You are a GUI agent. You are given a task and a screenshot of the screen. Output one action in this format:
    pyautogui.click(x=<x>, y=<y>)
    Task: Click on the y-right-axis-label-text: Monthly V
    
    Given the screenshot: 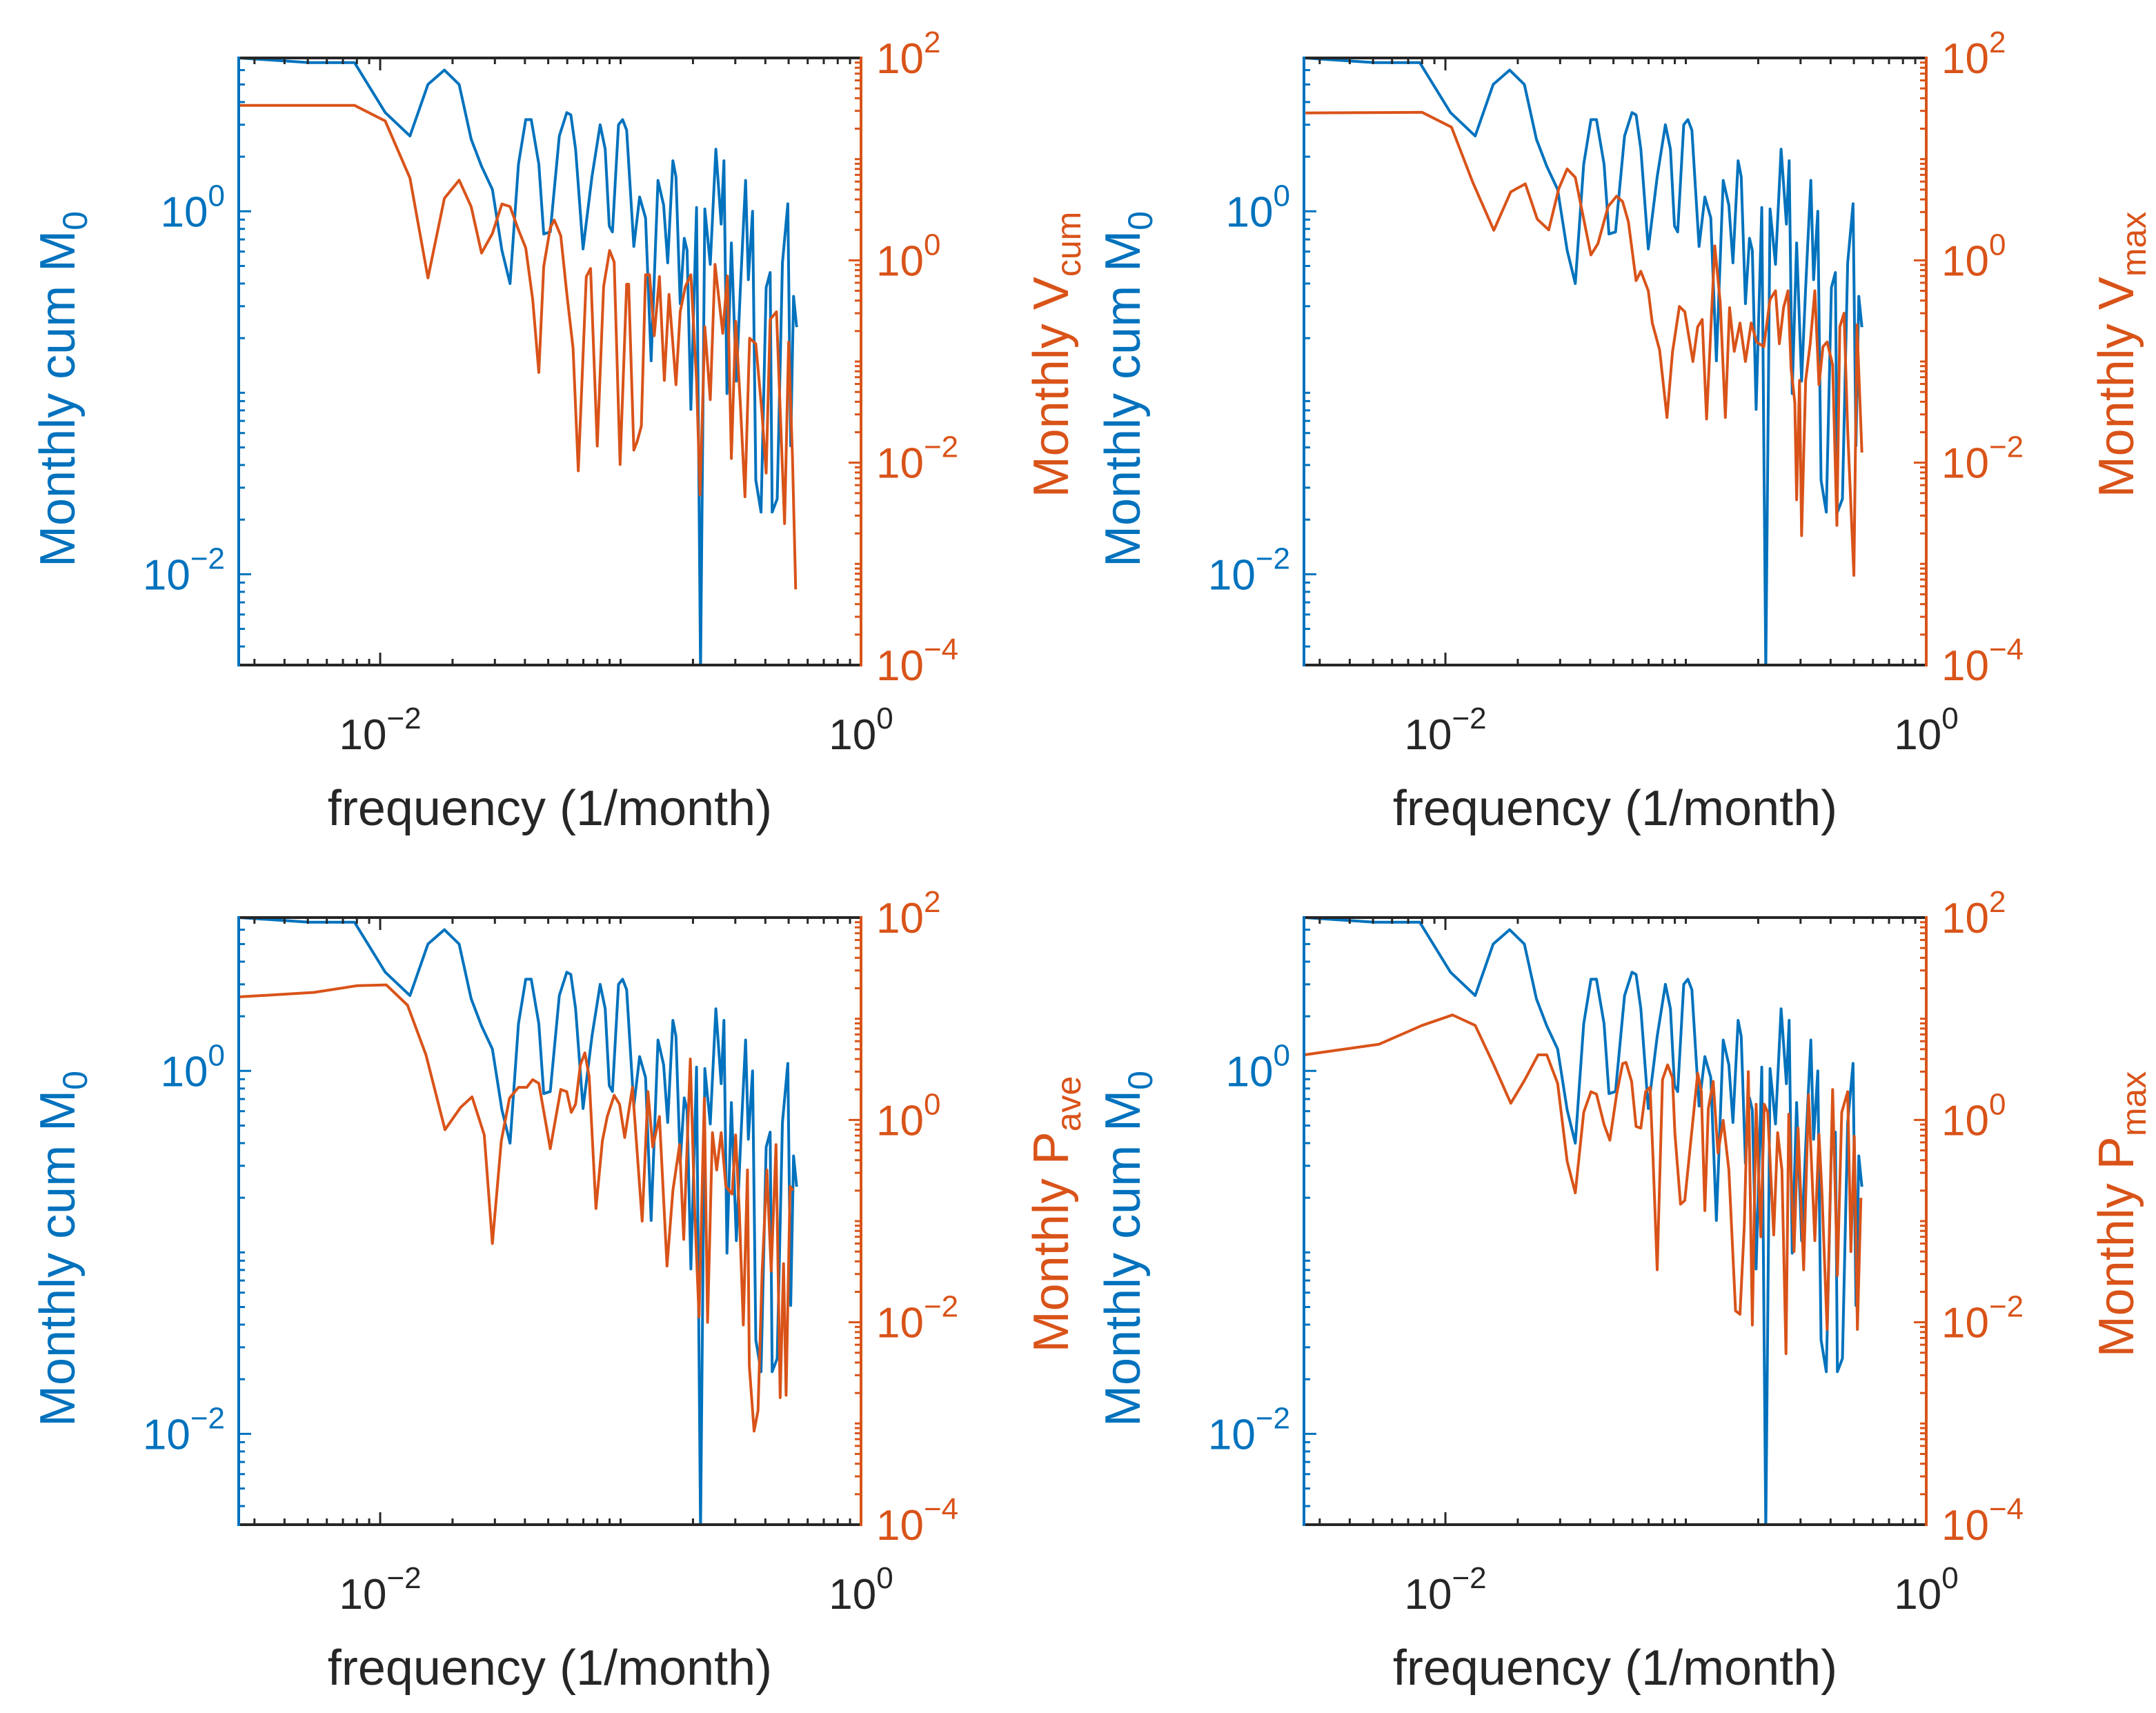 What is the action you would take?
    pyautogui.click(x=2116, y=387)
    